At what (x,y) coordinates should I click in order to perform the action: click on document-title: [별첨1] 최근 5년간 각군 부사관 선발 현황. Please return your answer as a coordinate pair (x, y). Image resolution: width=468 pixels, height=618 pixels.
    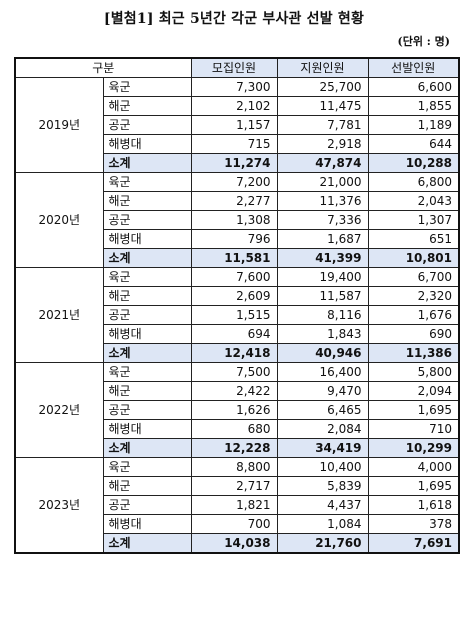
    Looking at the image, I should click on (234, 19).